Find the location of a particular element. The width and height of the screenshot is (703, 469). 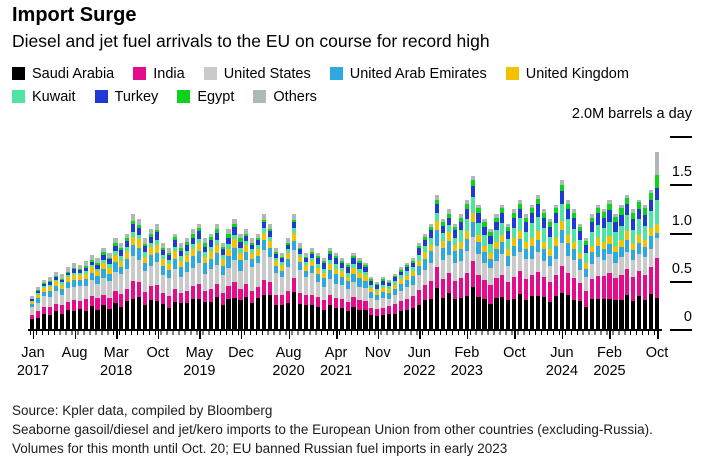

legend-label: United Kingdom is located at coordinates (577, 73).